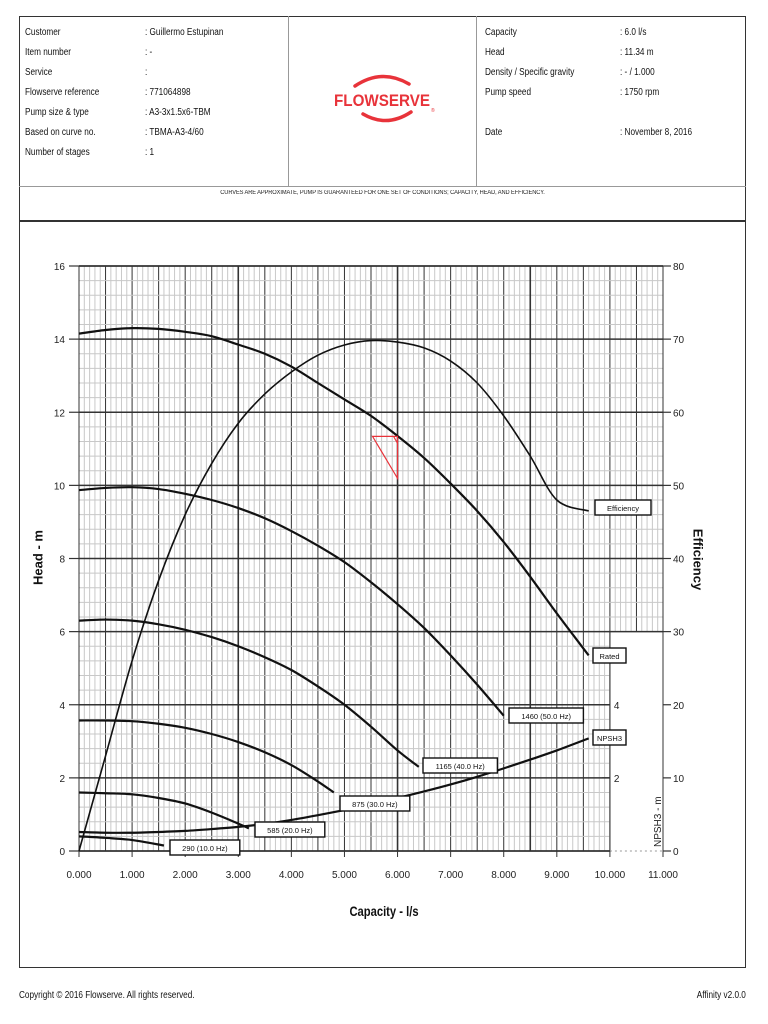 Image resolution: width=768 pixels, height=1024 pixels. What do you see at coordinates (132, 875) in the screenshot?
I see `x-tick-label: 1.000` at bounding box center [132, 875].